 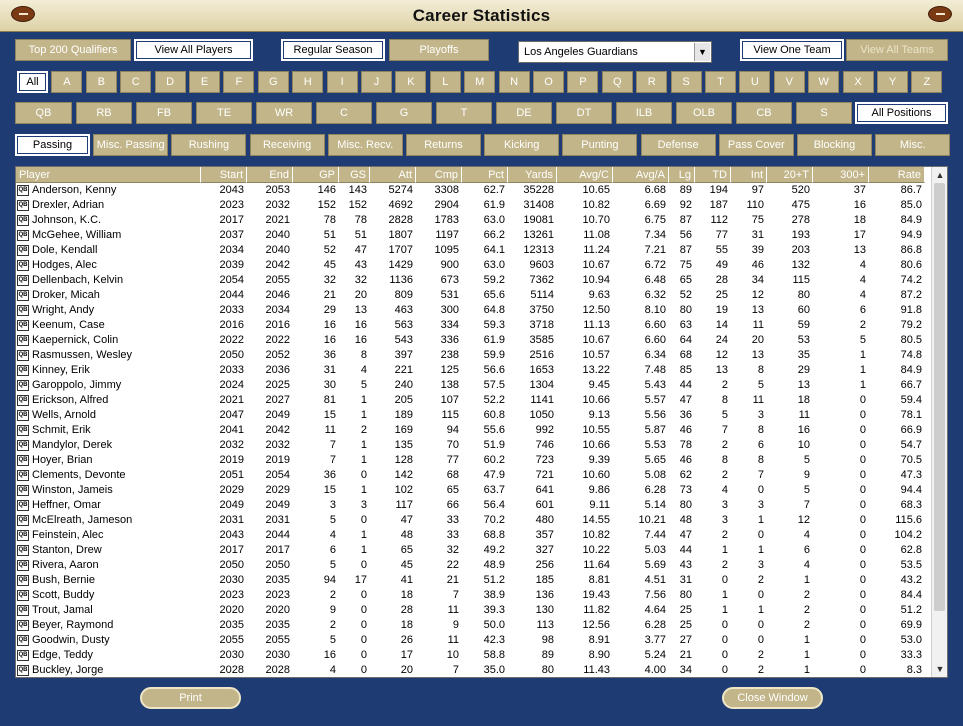 What do you see at coordinates (62, 610) in the screenshot?
I see `player-name: Trout, Jamal` at bounding box center [62, 610].